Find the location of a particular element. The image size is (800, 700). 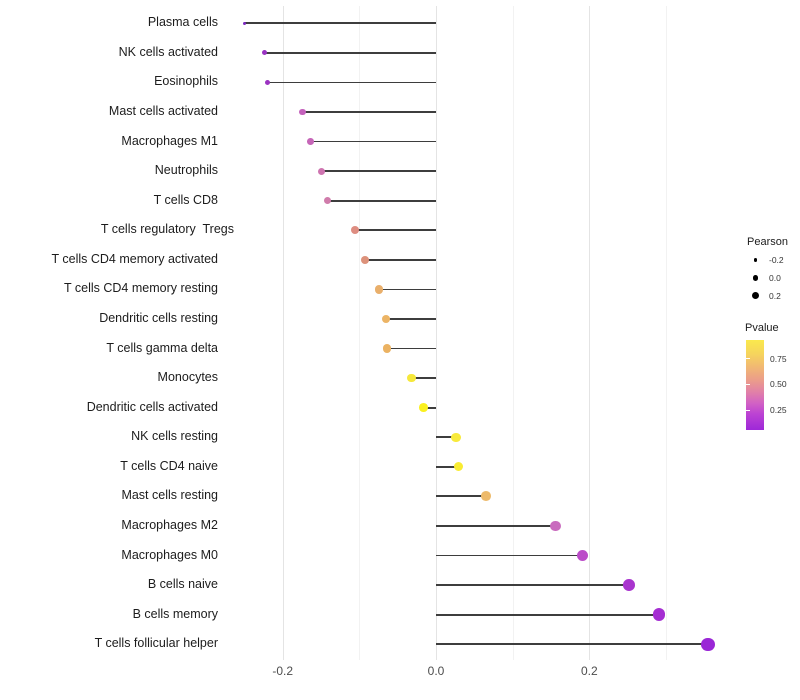

y-axis-label: T cells CD4 naive is located at coordinates (169, 465).